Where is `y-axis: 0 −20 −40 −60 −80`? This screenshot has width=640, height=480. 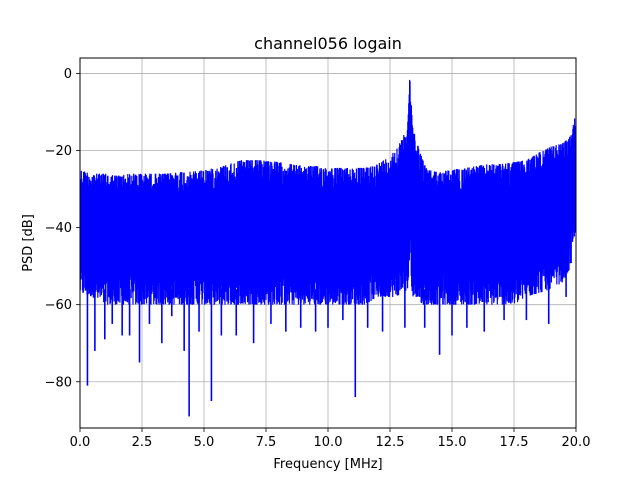
y-axis: 0 −20 −40 −60 −80 is located at coordinates (62, 228).